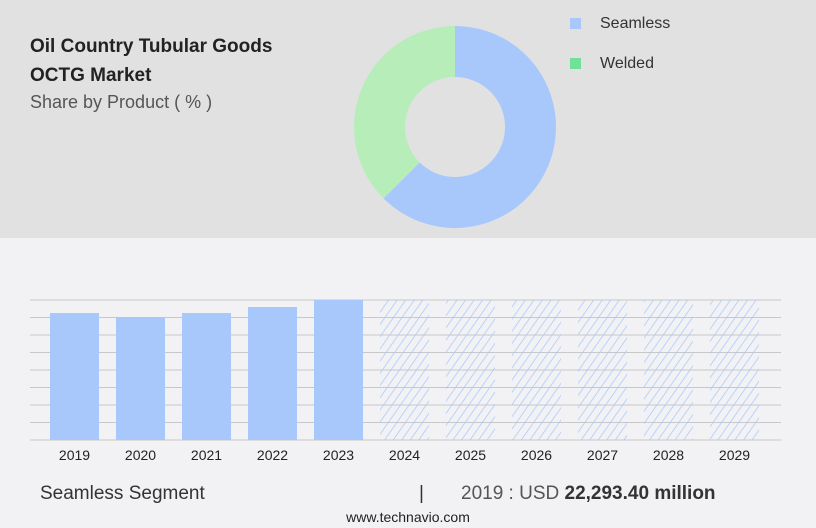 This screenshot has width=816, height=528. I want to click on footer-value: 2019 : USD 22,293.40 million, so click(588, 494).